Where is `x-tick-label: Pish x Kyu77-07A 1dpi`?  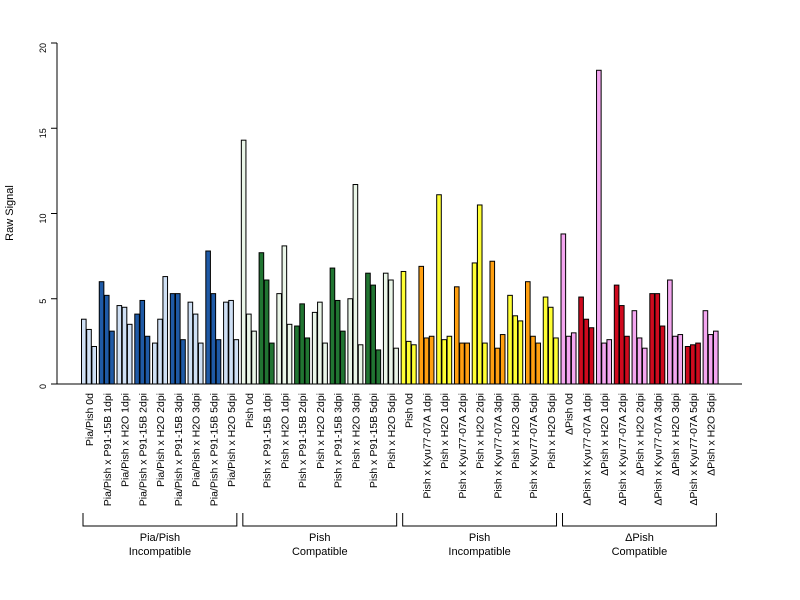 x-tick-label: Pish x Kyu77-07A 1dpi is located at coordinates (427, 446).